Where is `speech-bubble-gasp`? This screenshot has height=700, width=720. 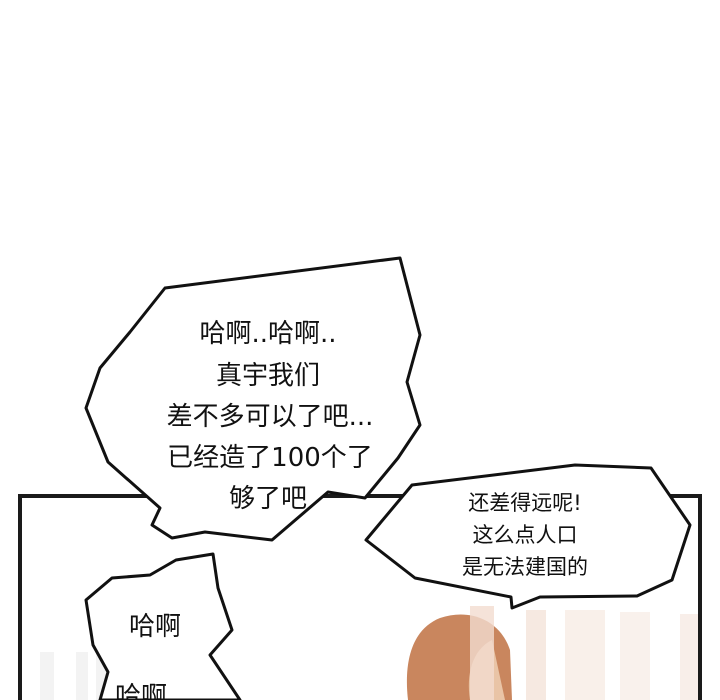 speech-bubble-gasp is located at coordinates (163, 626).